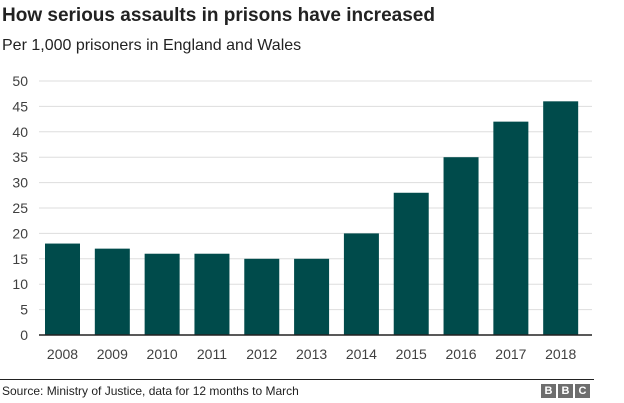 The height and width of the screenshot is (403, 624). What do you see at coordinates (20, 132) in the screenshot?
I see `y-tick-label: 40` at bounding box center [20, 132].